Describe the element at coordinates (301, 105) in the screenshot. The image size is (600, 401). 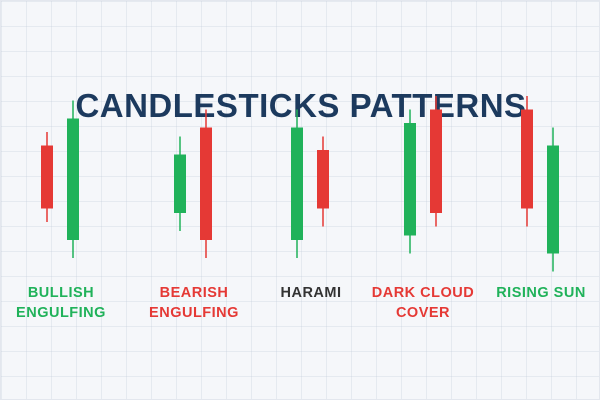
I see `page-title: CANDLESTICKS PATTERNS` at that location.